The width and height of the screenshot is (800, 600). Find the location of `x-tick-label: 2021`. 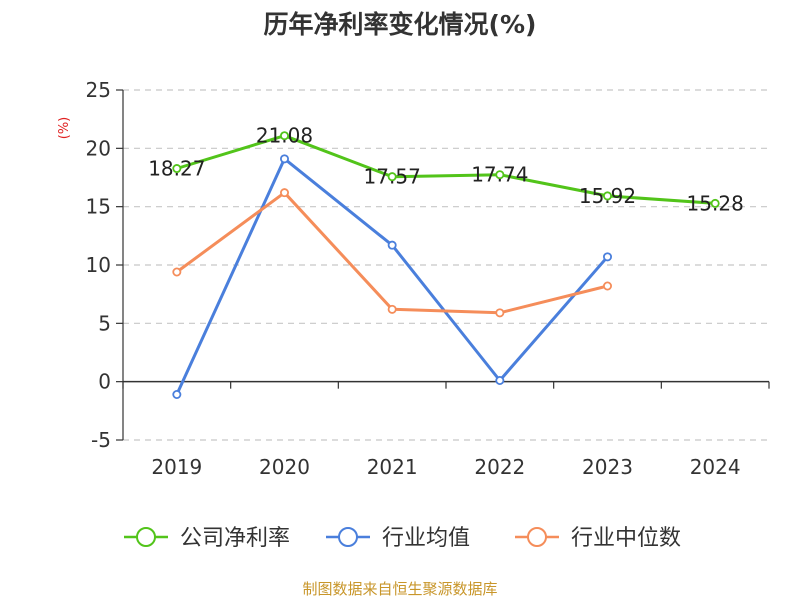

x-tick-label: 2021 is located at coordinates (392, 467).